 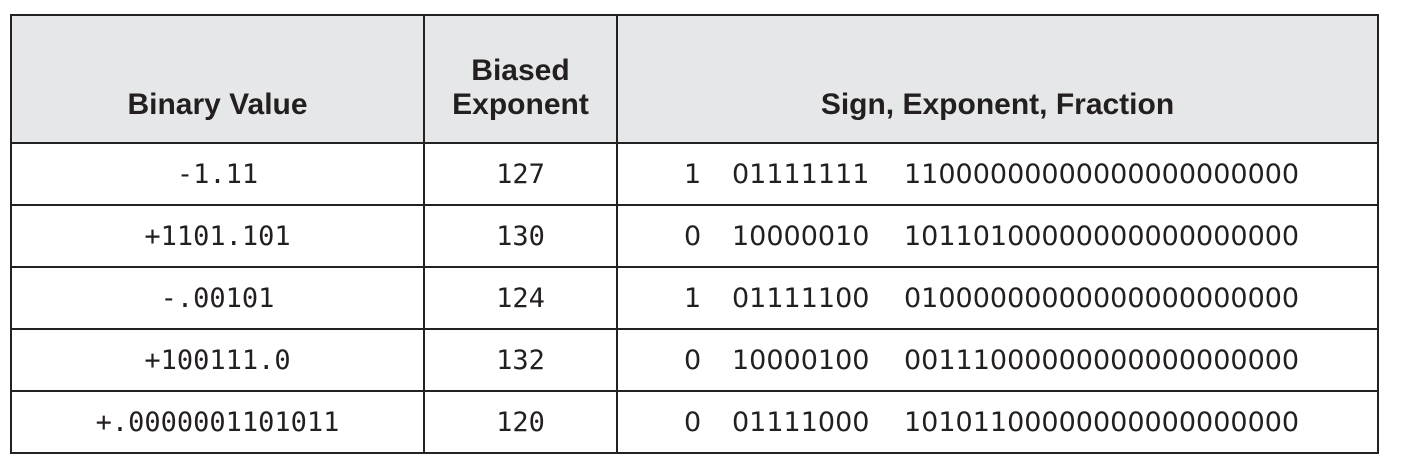 I want to click on fraction-bits: 00111000000000000000000, so click(x=1102, y=360).